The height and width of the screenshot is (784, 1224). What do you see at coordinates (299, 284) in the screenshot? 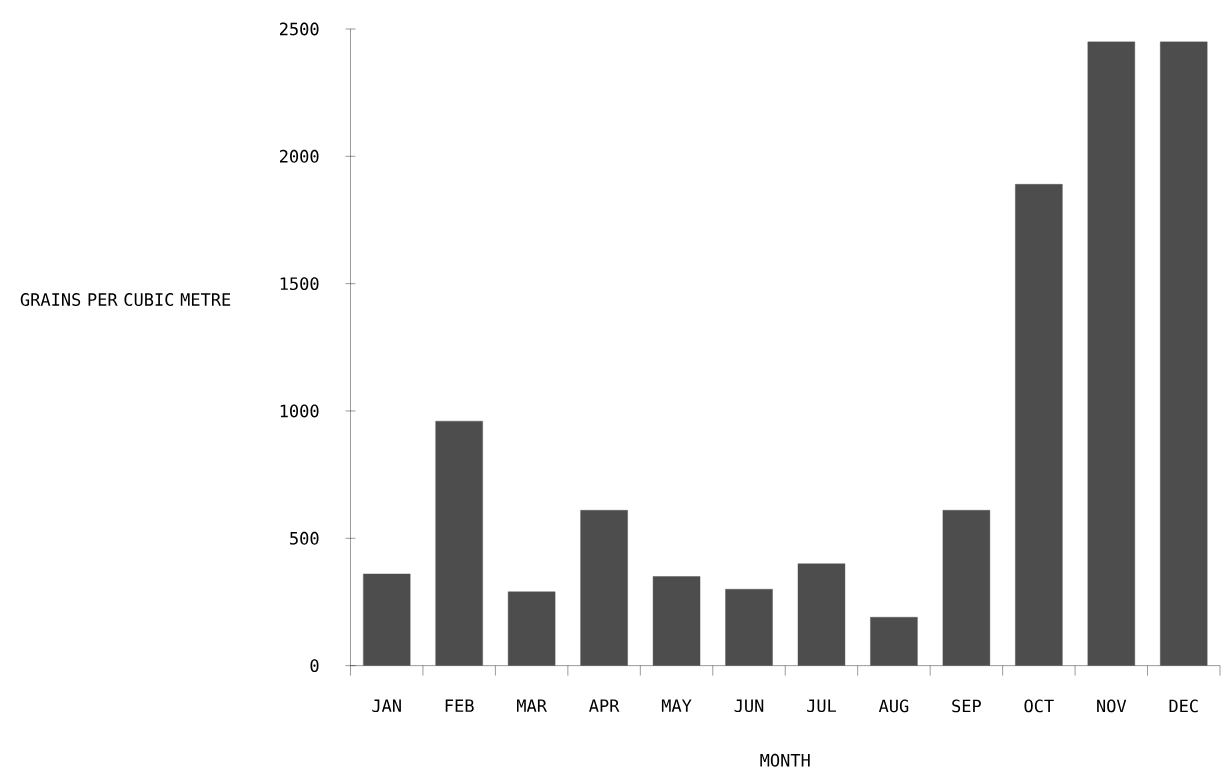
I see `y-tick-label: 1500` at bounding box center [299, 284].